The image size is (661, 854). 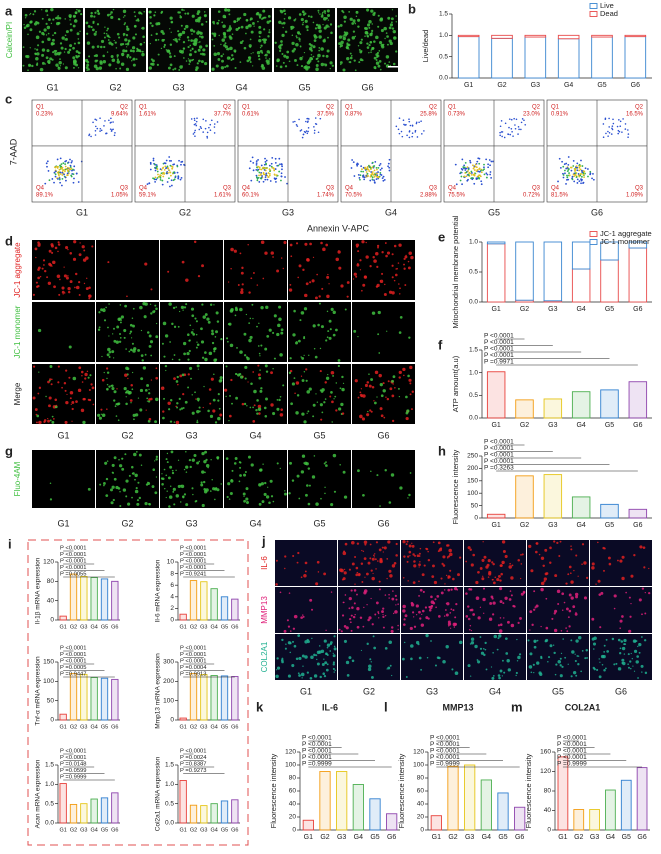 What do you see at coordinates (319, 332) in the screenshot?
I see `micrograph` at bounding box center [319, 332].